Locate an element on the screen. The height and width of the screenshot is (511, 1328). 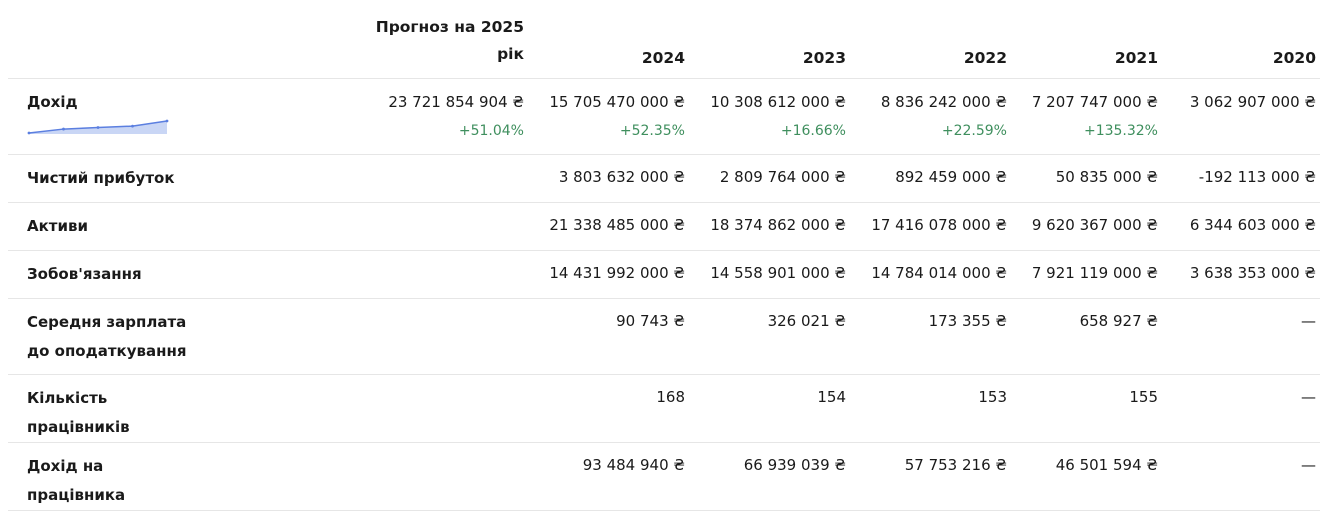
row-label: Активи is located at coordinates (109, 226).